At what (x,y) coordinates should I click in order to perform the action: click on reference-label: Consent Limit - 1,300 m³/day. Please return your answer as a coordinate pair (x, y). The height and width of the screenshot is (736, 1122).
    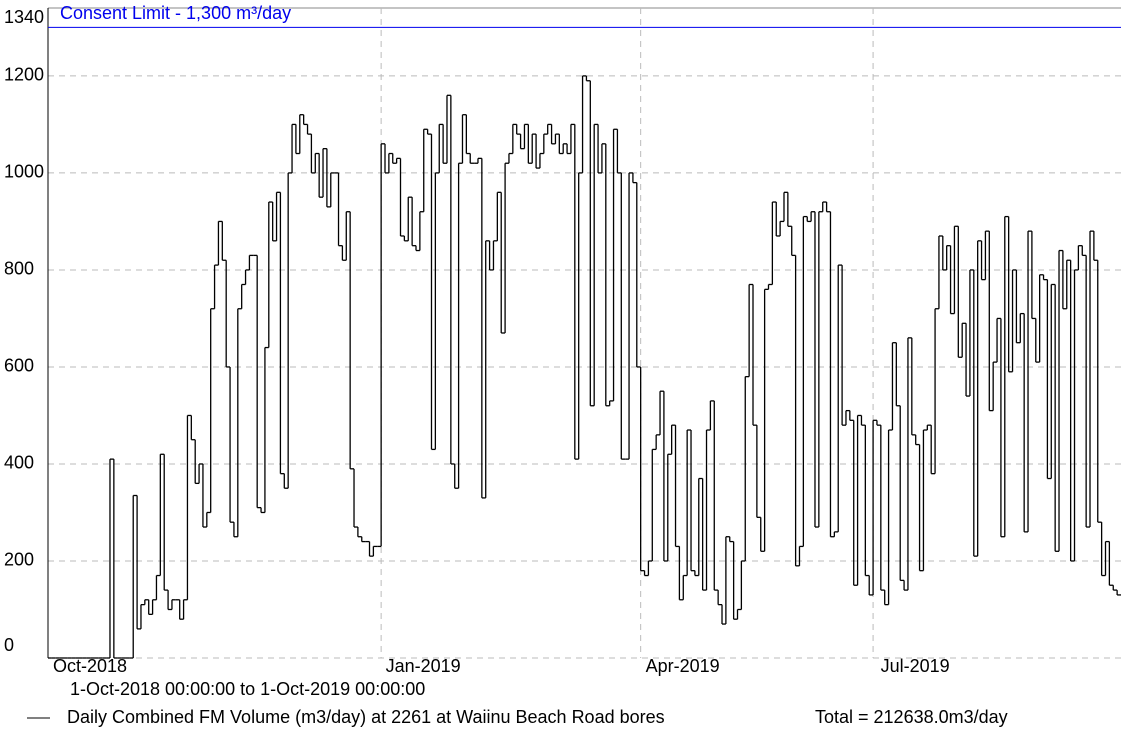
    Looking at the image, I should click on (175, 13).